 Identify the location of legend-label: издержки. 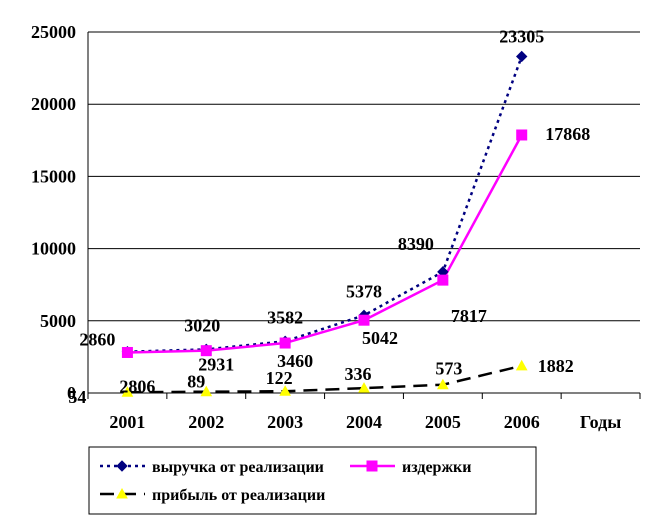
(437, 467).